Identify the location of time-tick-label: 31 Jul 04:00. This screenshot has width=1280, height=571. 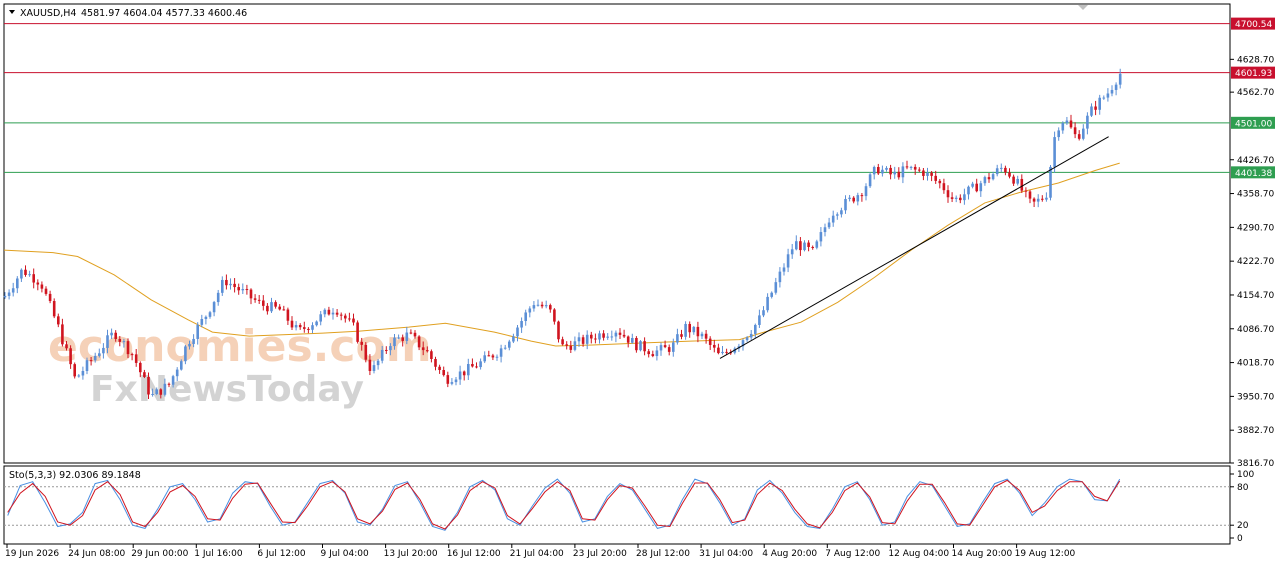
(726, 554).